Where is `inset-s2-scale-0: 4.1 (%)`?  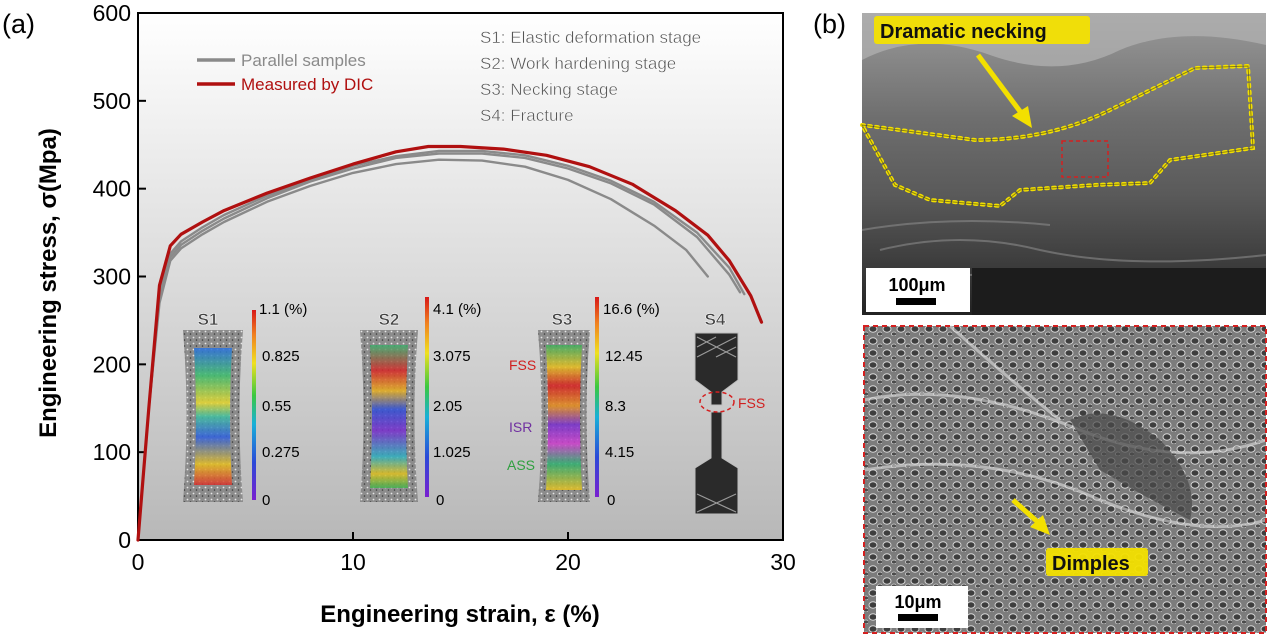
inset-s2-scale-0: 4.1 (%) is located at coordinates (457, 309).